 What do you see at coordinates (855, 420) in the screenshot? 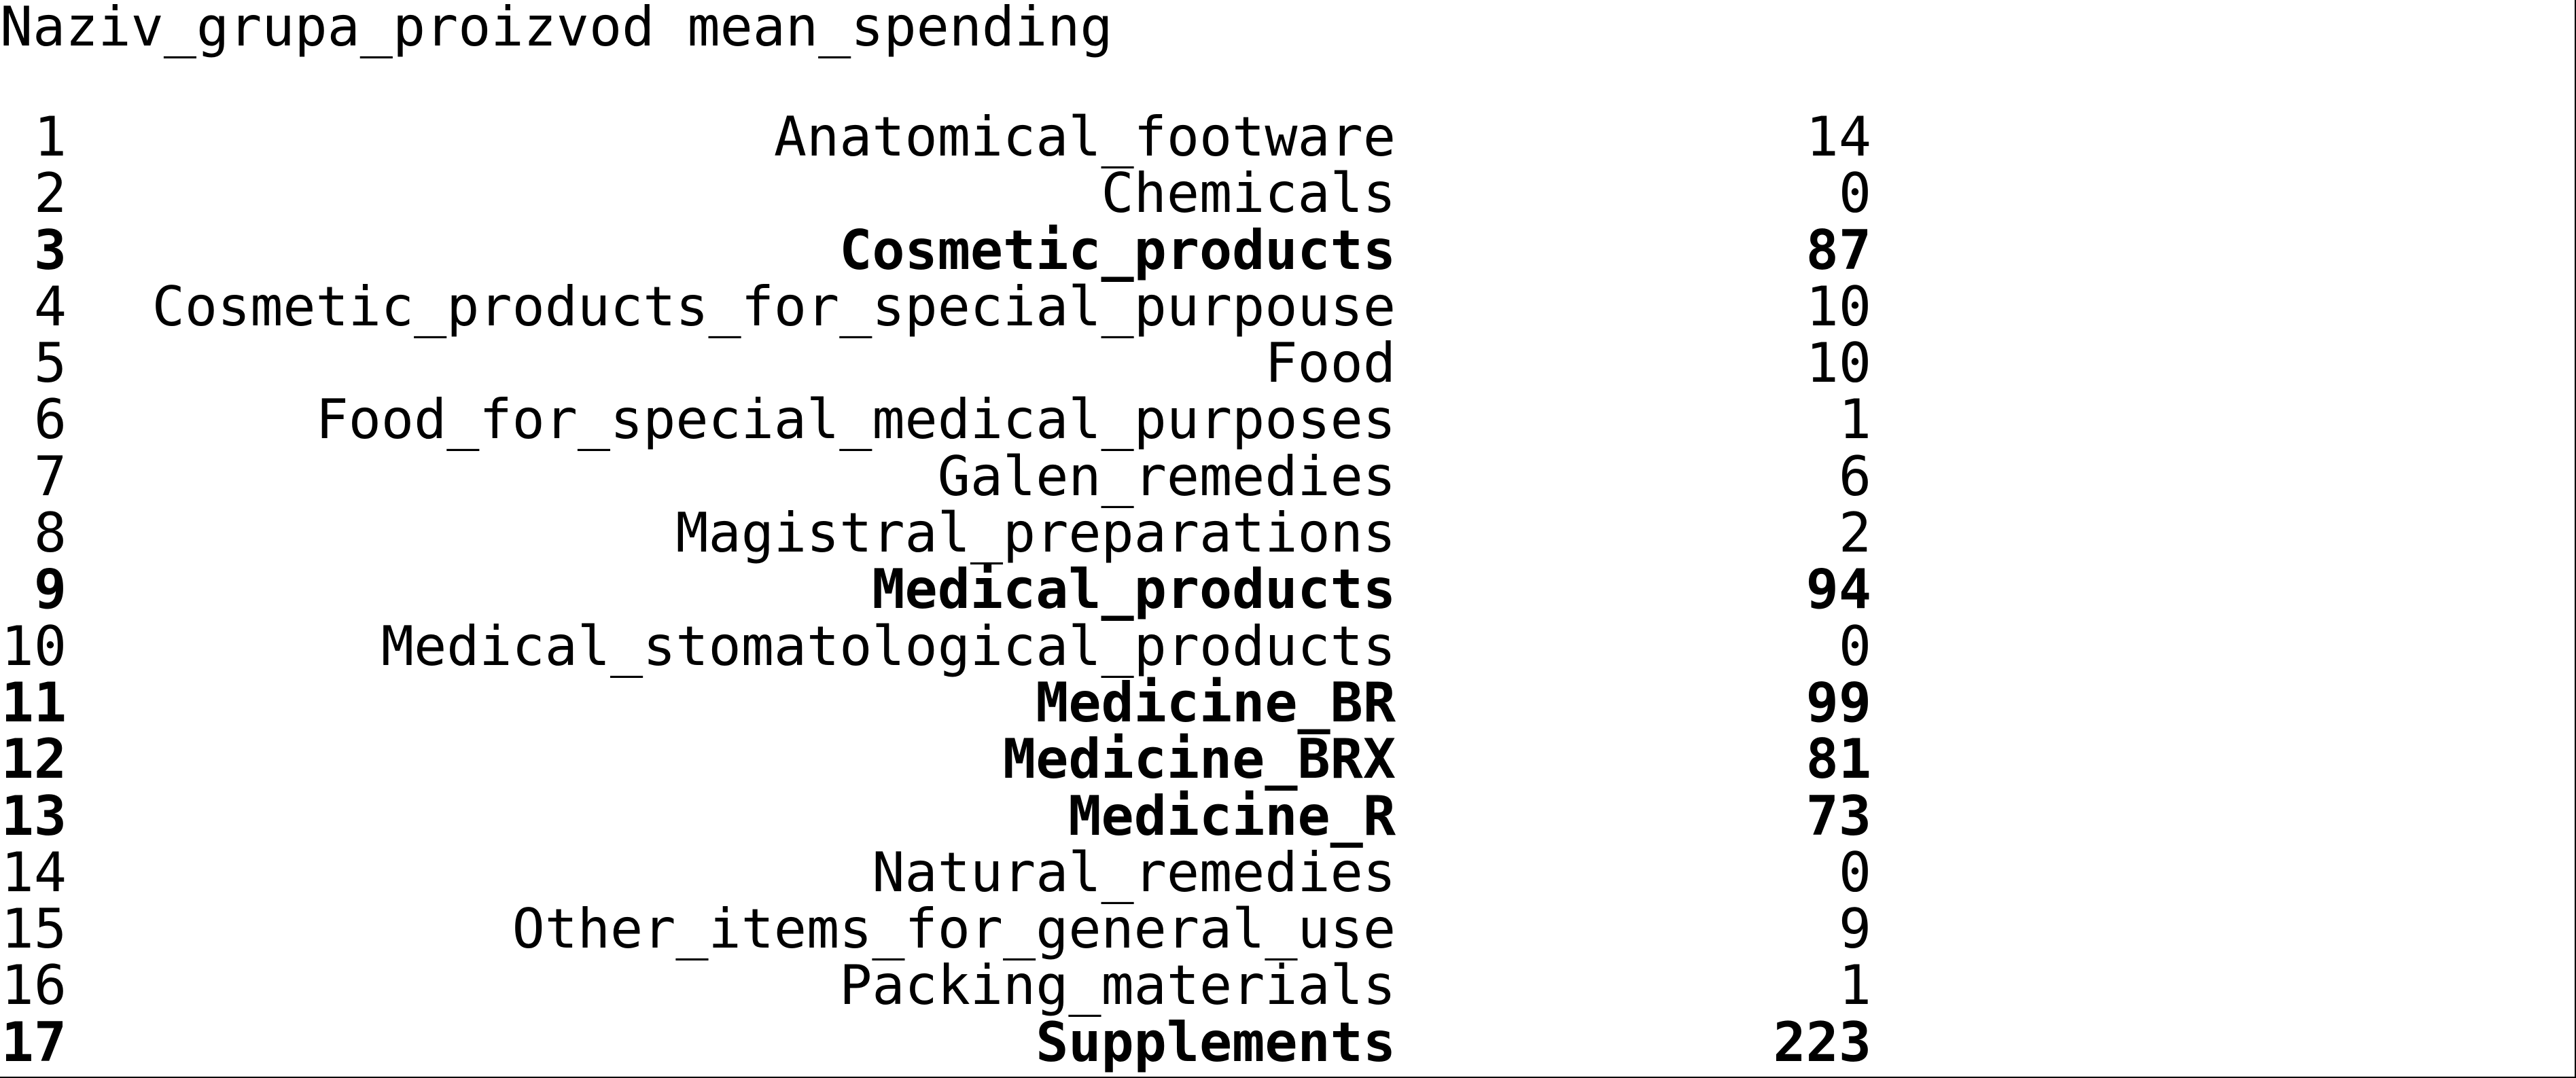
I see `row-product-group: Food_for_special_medical_purposes` at bounding box center [855, 420].